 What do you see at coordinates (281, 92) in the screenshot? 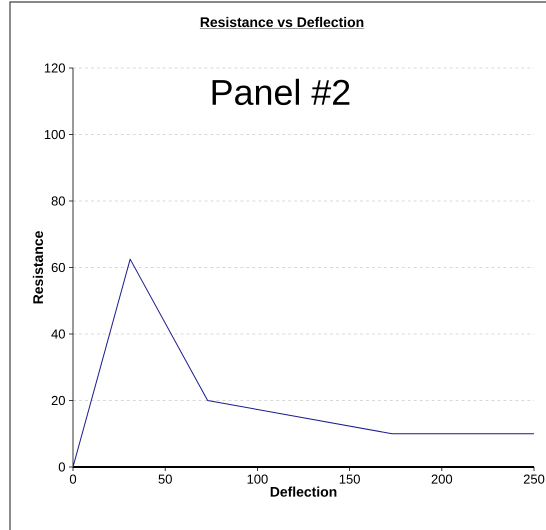
I see `annotation: Panel #2` at bounding box center [281, 92].